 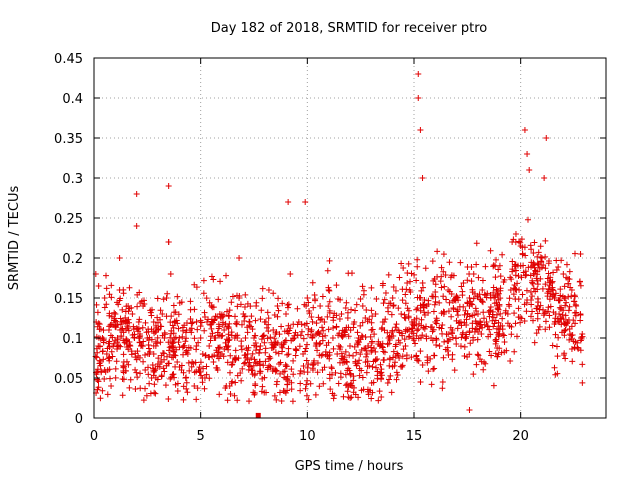 What do you see at coordinates (309, 436) in the screenshot?
I see `x-tick-labels: 0 5 10 15 20` at bounding box center [309, 436].